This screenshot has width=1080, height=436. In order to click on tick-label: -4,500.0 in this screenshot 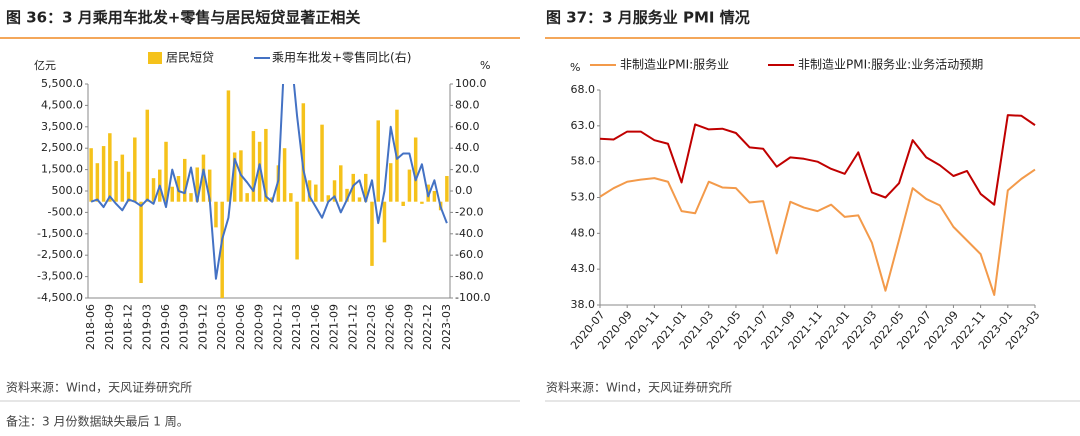, I will do `click(60, 297)`.